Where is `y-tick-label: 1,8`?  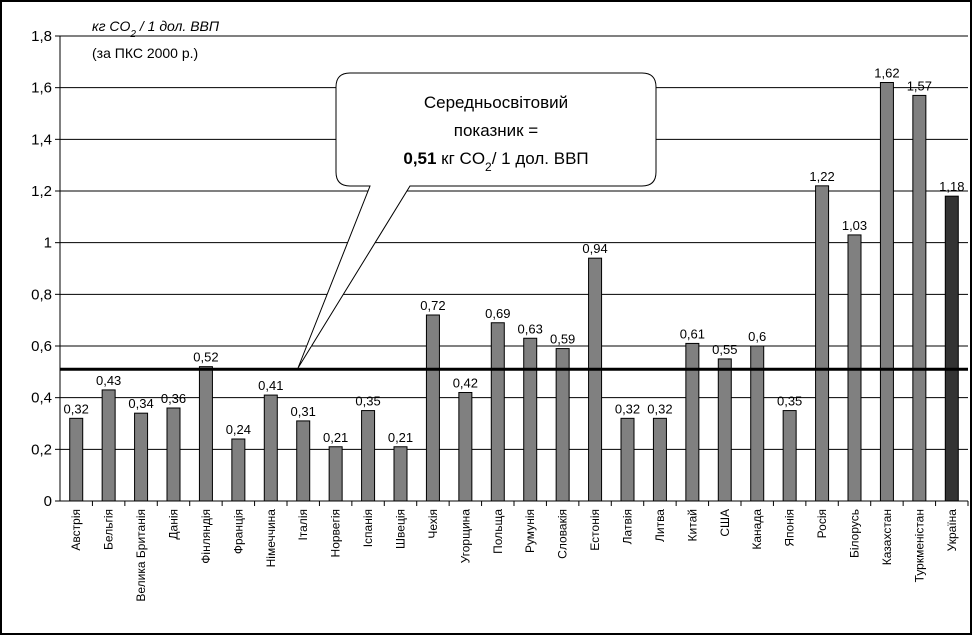
y-tick-label: 1,8 is located at coordinates (41, 36).